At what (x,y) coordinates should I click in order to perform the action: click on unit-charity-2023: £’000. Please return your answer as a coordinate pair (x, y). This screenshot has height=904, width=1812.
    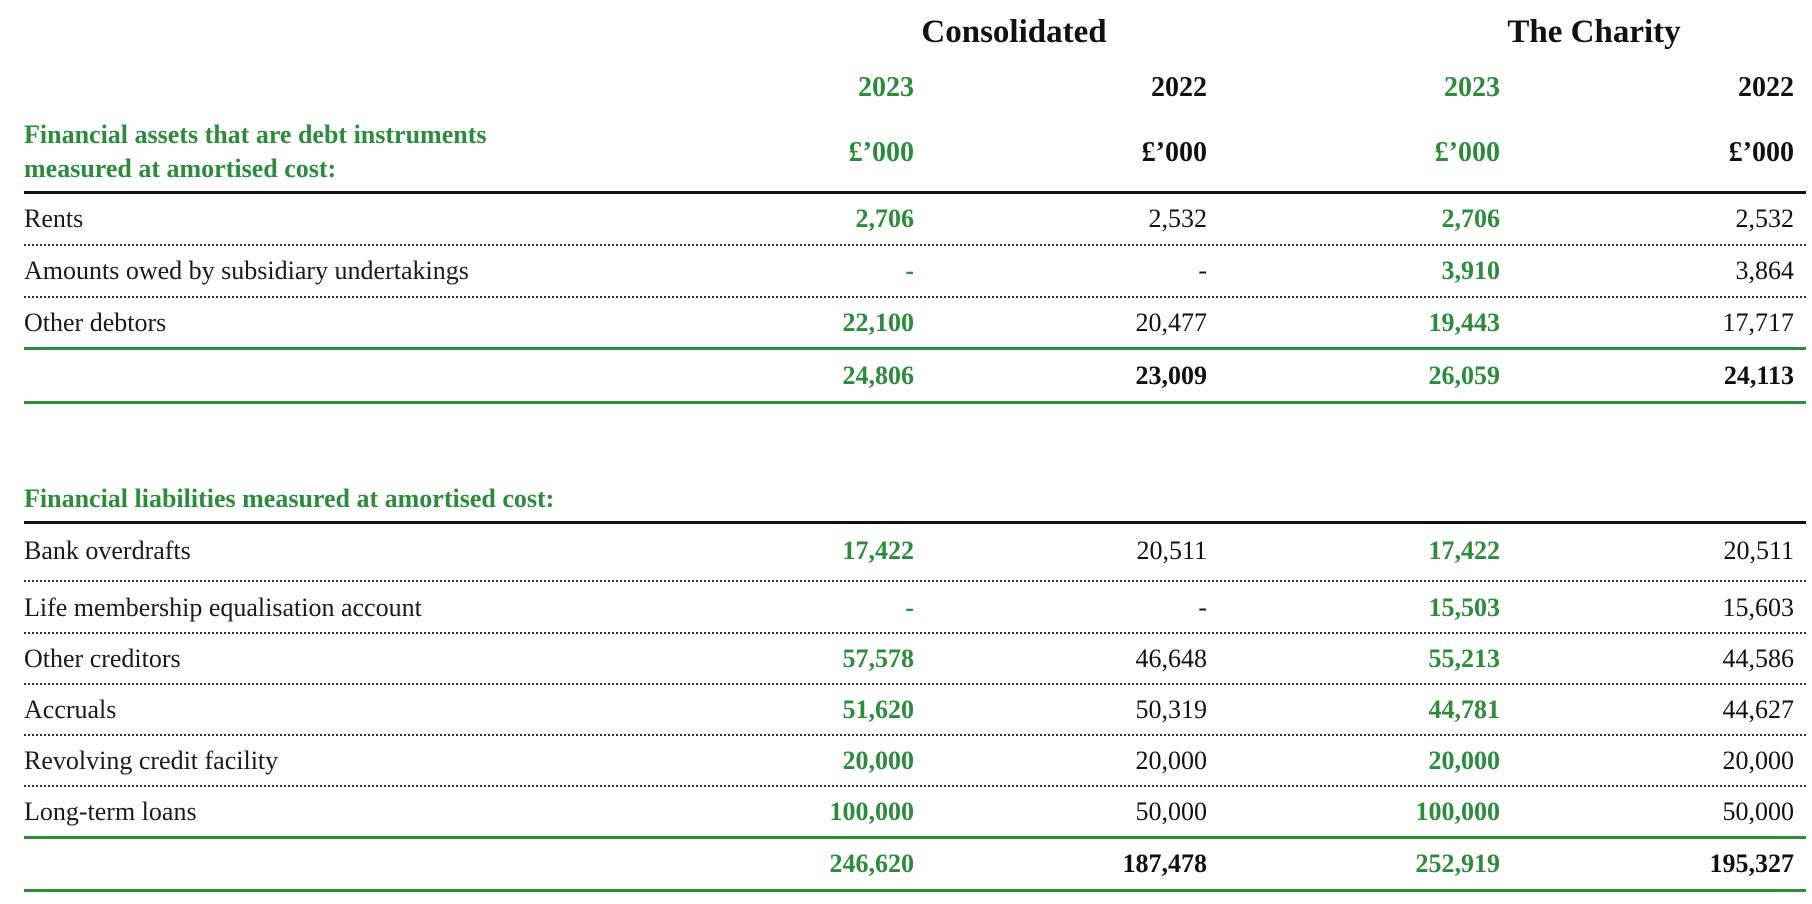
    Looking at the image, I should click on (1467, 152).